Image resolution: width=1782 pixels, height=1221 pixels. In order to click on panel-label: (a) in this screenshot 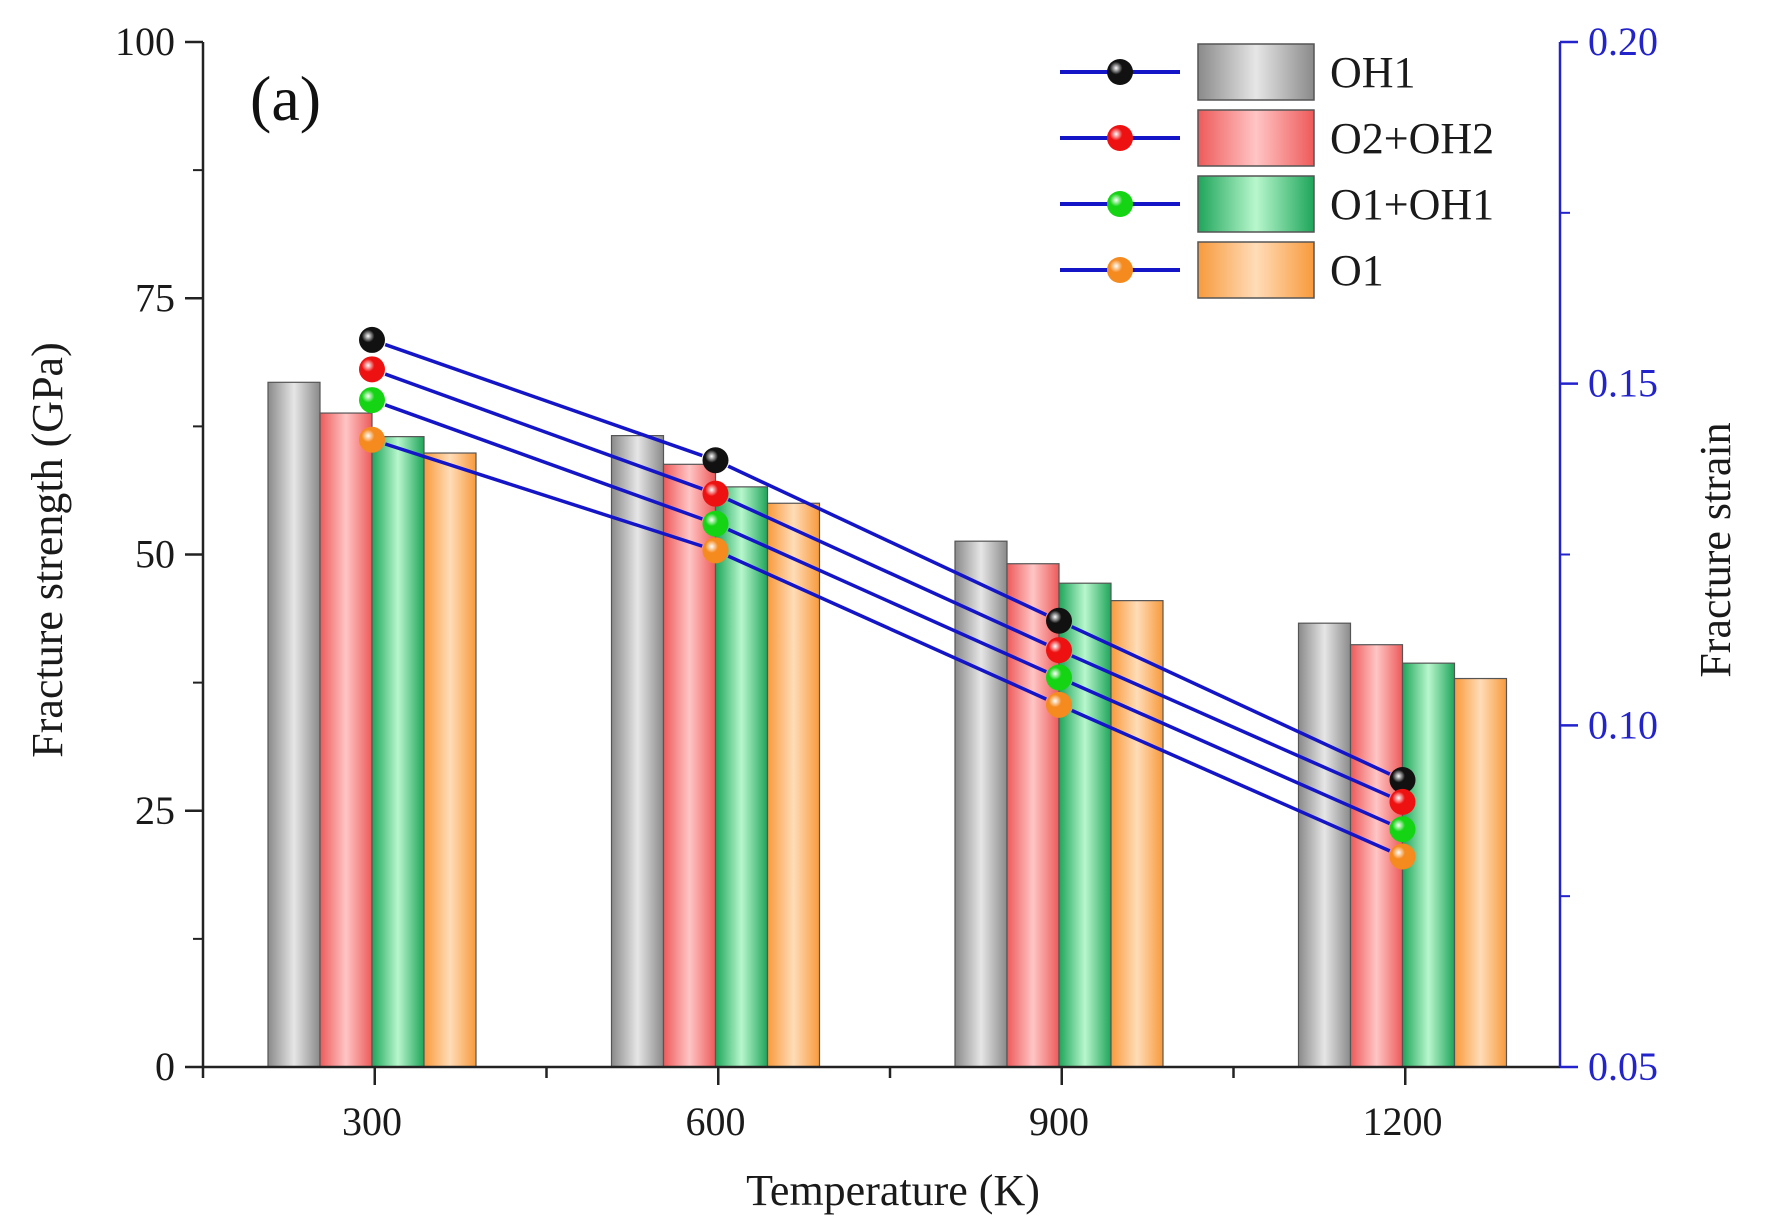, I will do `click(285, 98)`.